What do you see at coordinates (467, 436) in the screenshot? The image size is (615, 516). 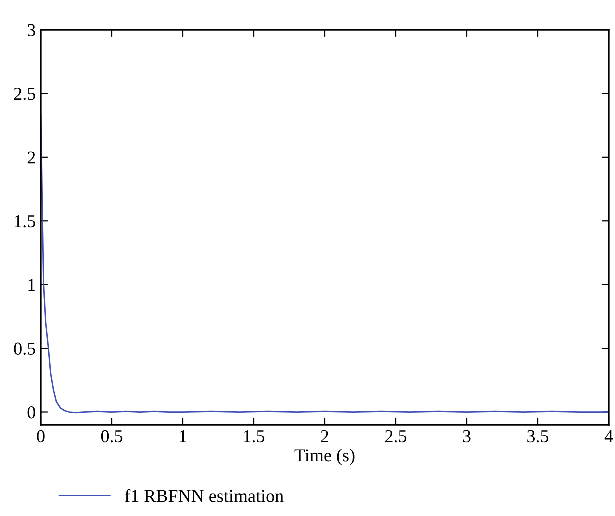 I see `x-tick-label: 3` at bounding box center [467, 436].